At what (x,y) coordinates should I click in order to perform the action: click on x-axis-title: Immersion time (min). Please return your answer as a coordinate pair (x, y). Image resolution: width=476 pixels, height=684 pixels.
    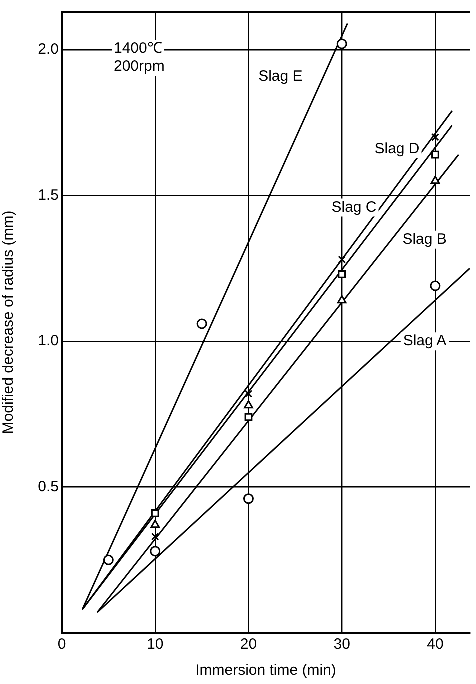
    Looking at the image, I should click on (266, 671).